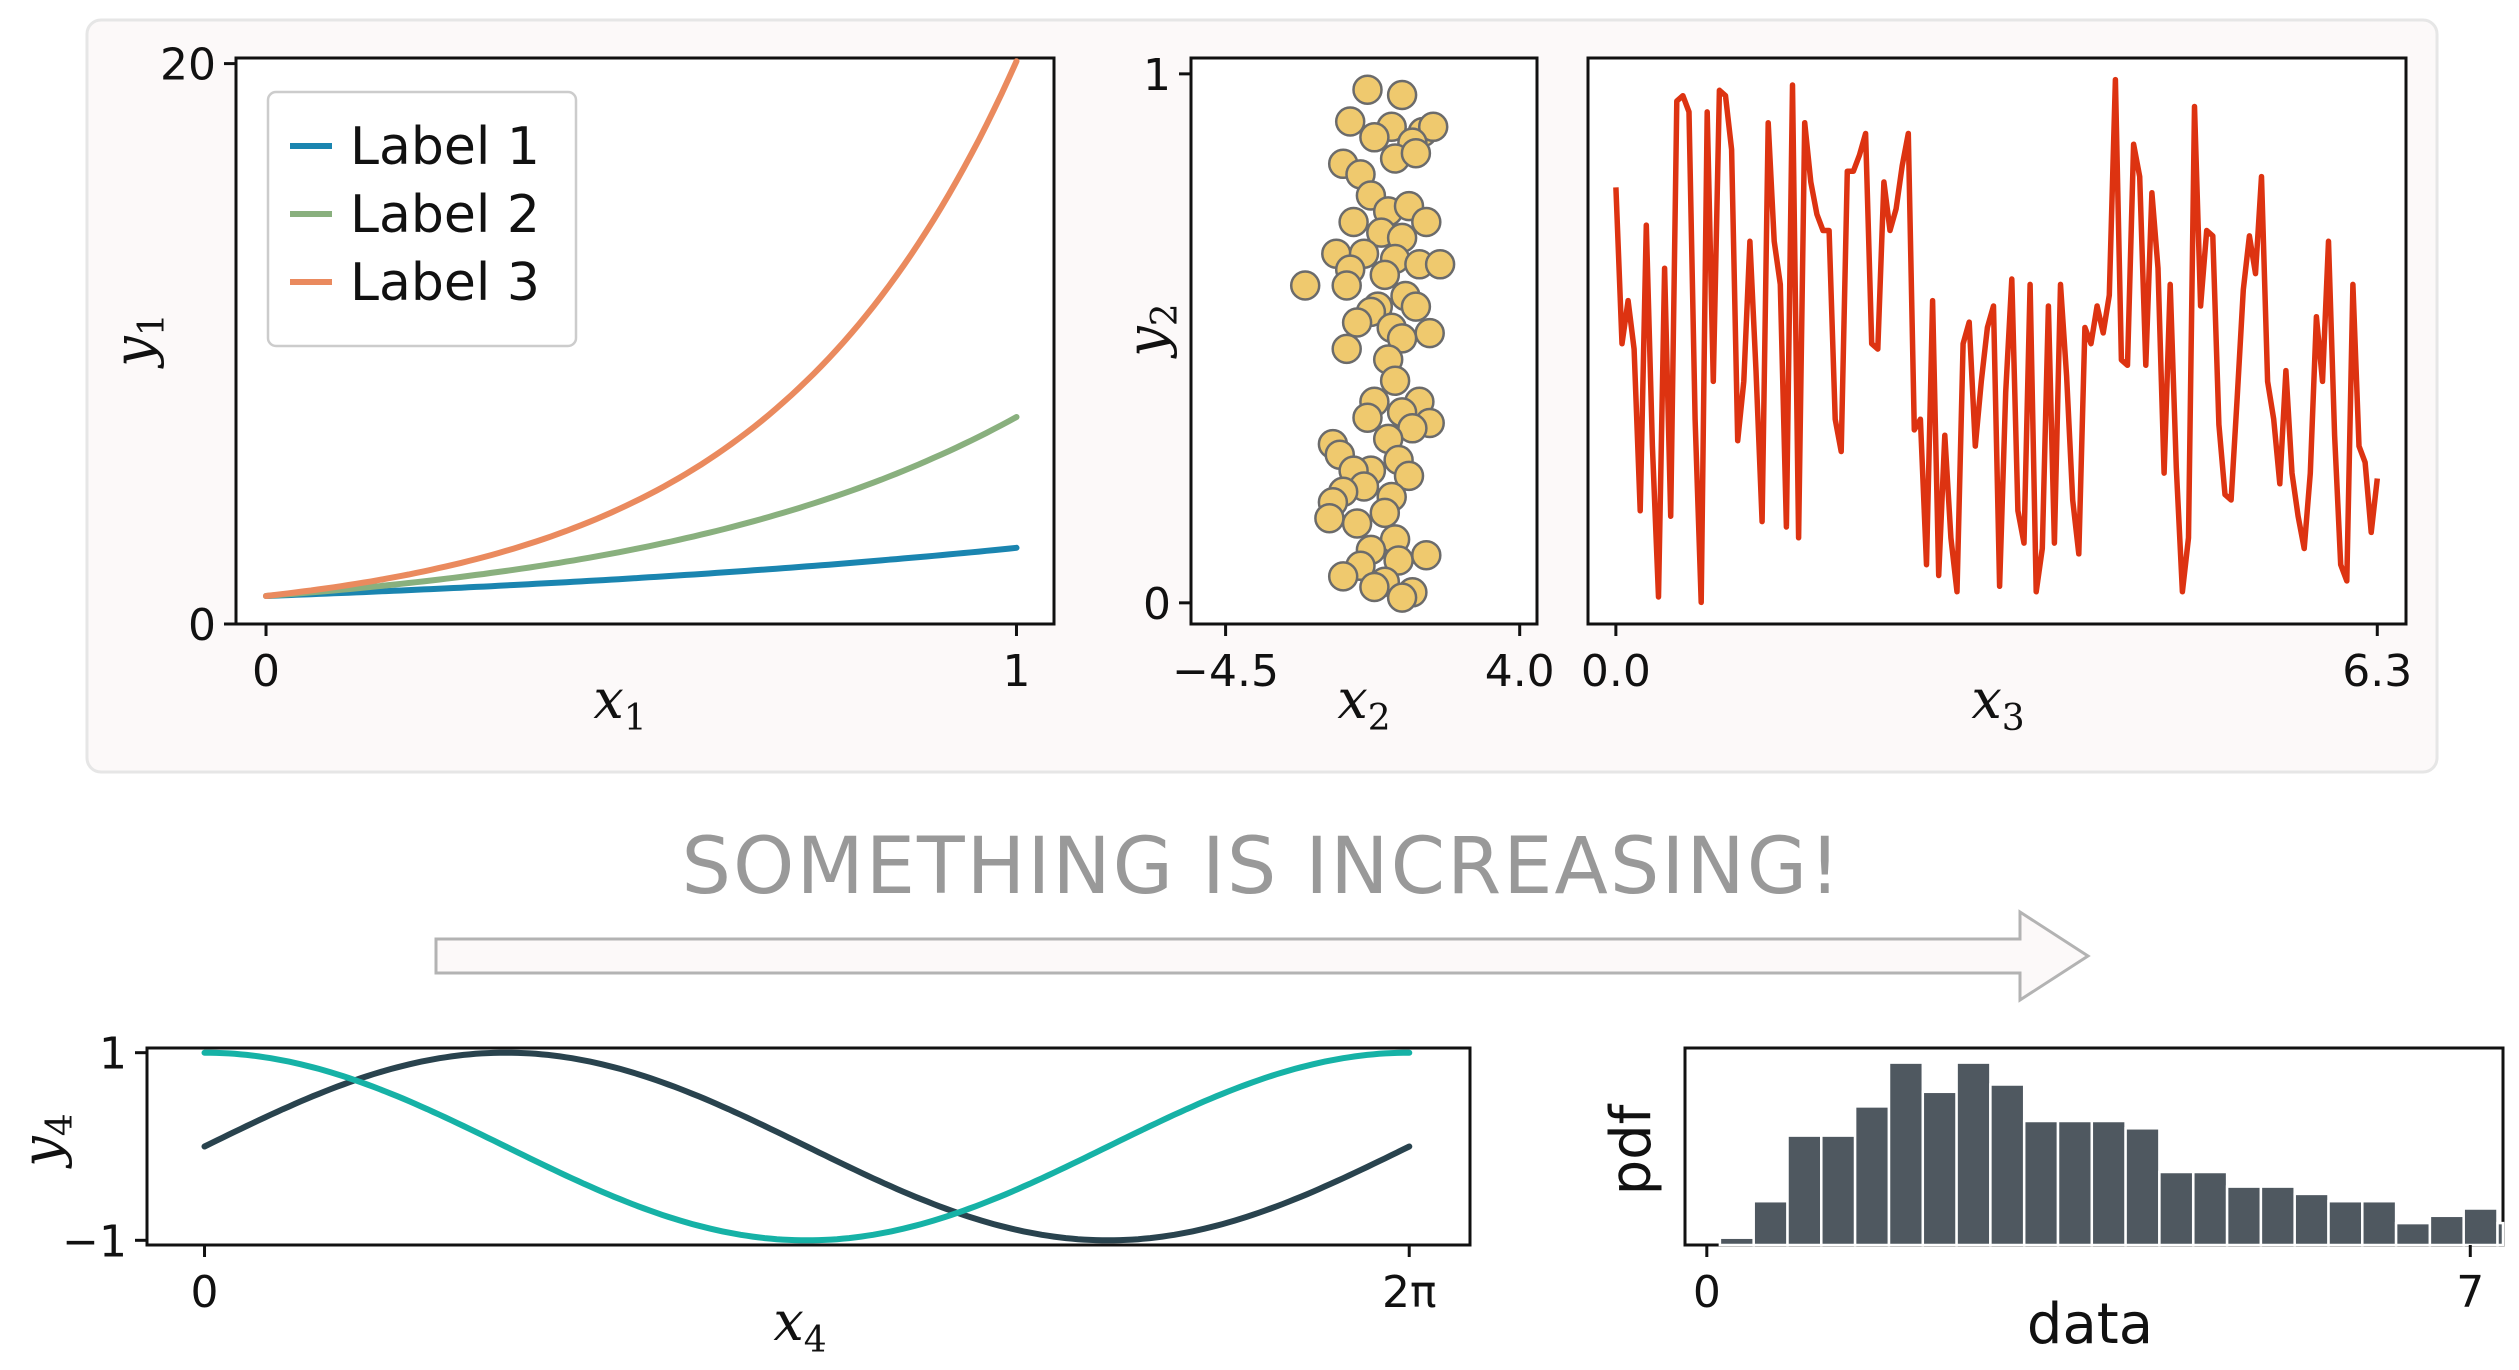  What do you see at coordinates (2470, 1292) in the screenshot?
I see `hist-x-tick-label: 7` at bounding box center [2470, 1292].